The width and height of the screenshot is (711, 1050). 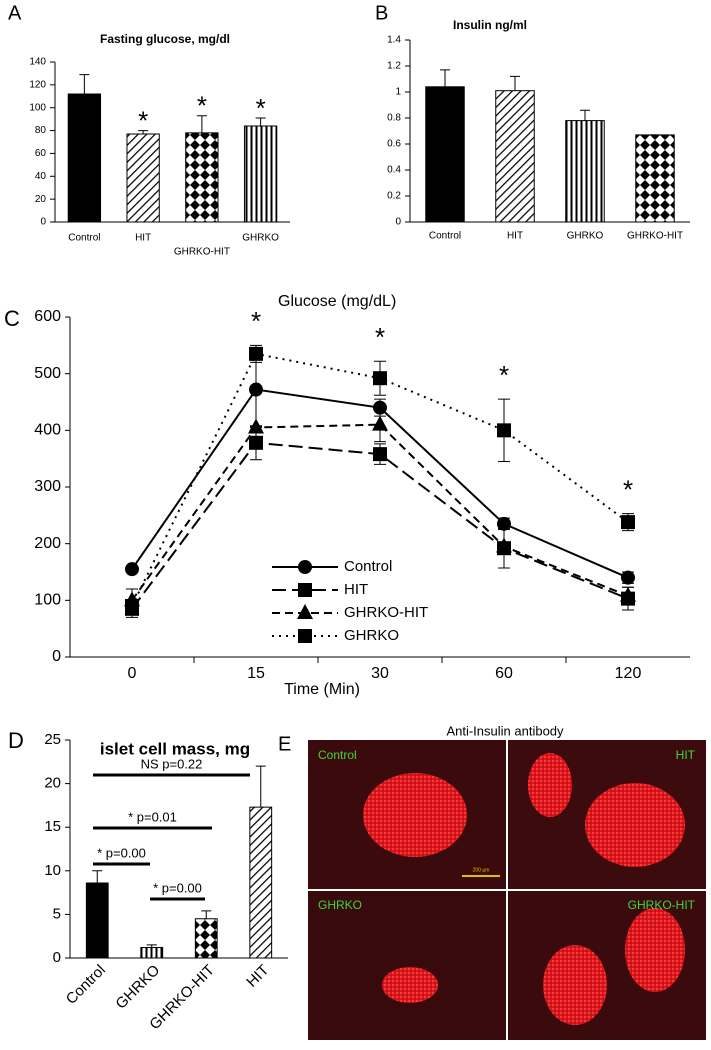 I want to click on y-tick-label: 60, so click(x=41, y=153).